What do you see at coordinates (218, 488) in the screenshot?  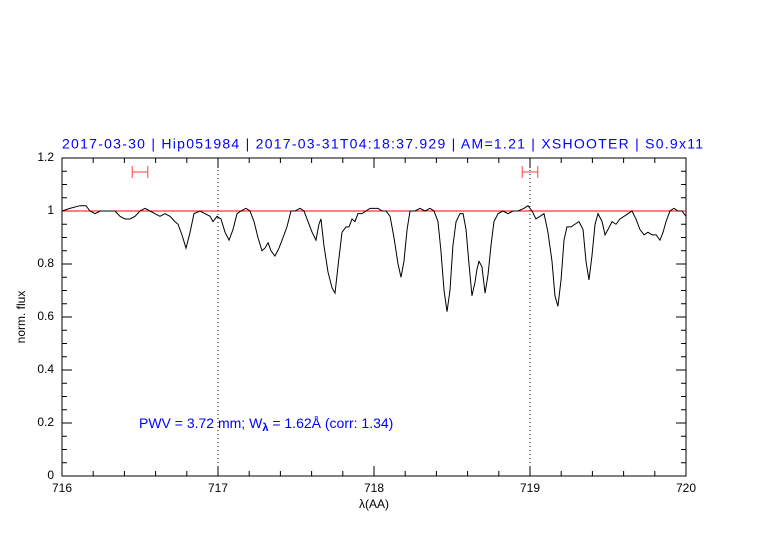 I see `x-tick-label: 717` at bounding box center [218, 488].